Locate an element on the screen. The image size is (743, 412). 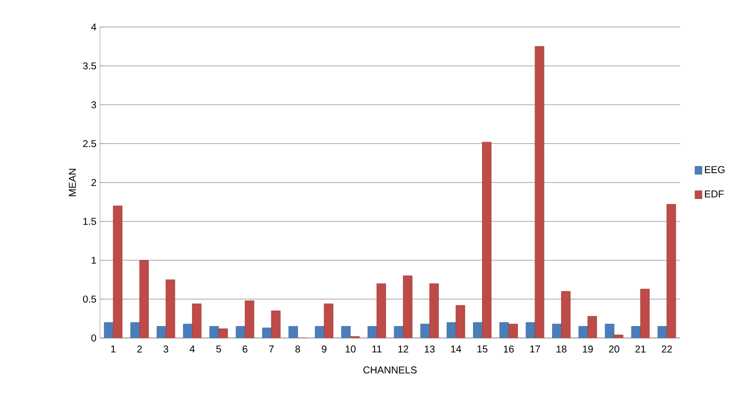
x-tick-label: 19 is located at coordinates (587, 349).